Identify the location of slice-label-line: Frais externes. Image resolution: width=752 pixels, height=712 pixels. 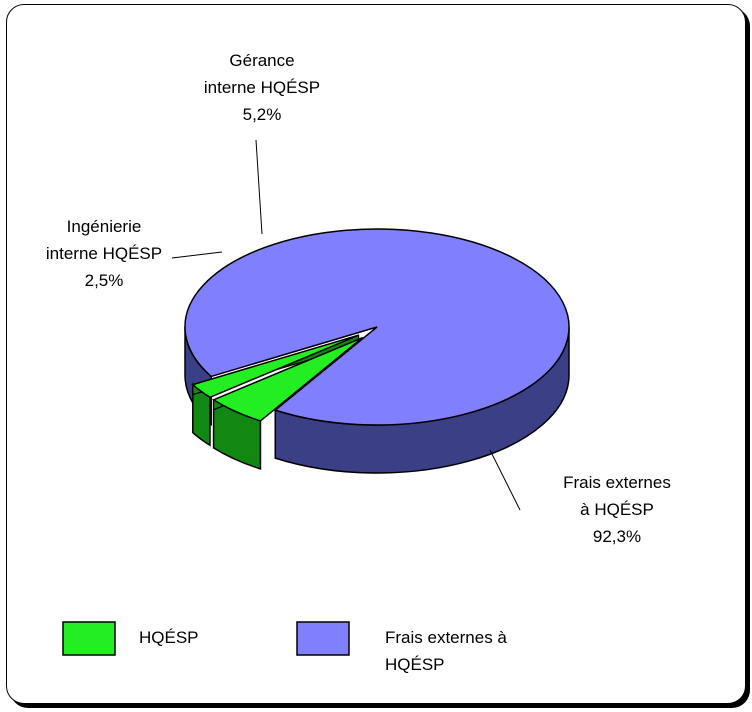
(617, 482).